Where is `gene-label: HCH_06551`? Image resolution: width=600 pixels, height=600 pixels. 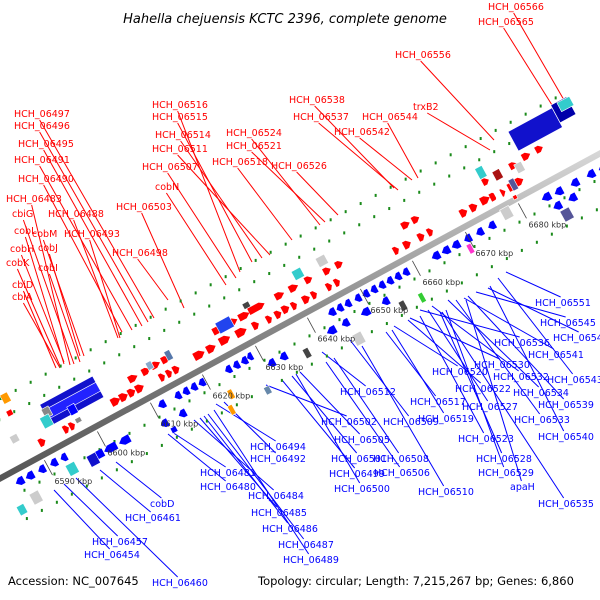 gene-label: HCH_06551 is located at coordinates (563, 303).